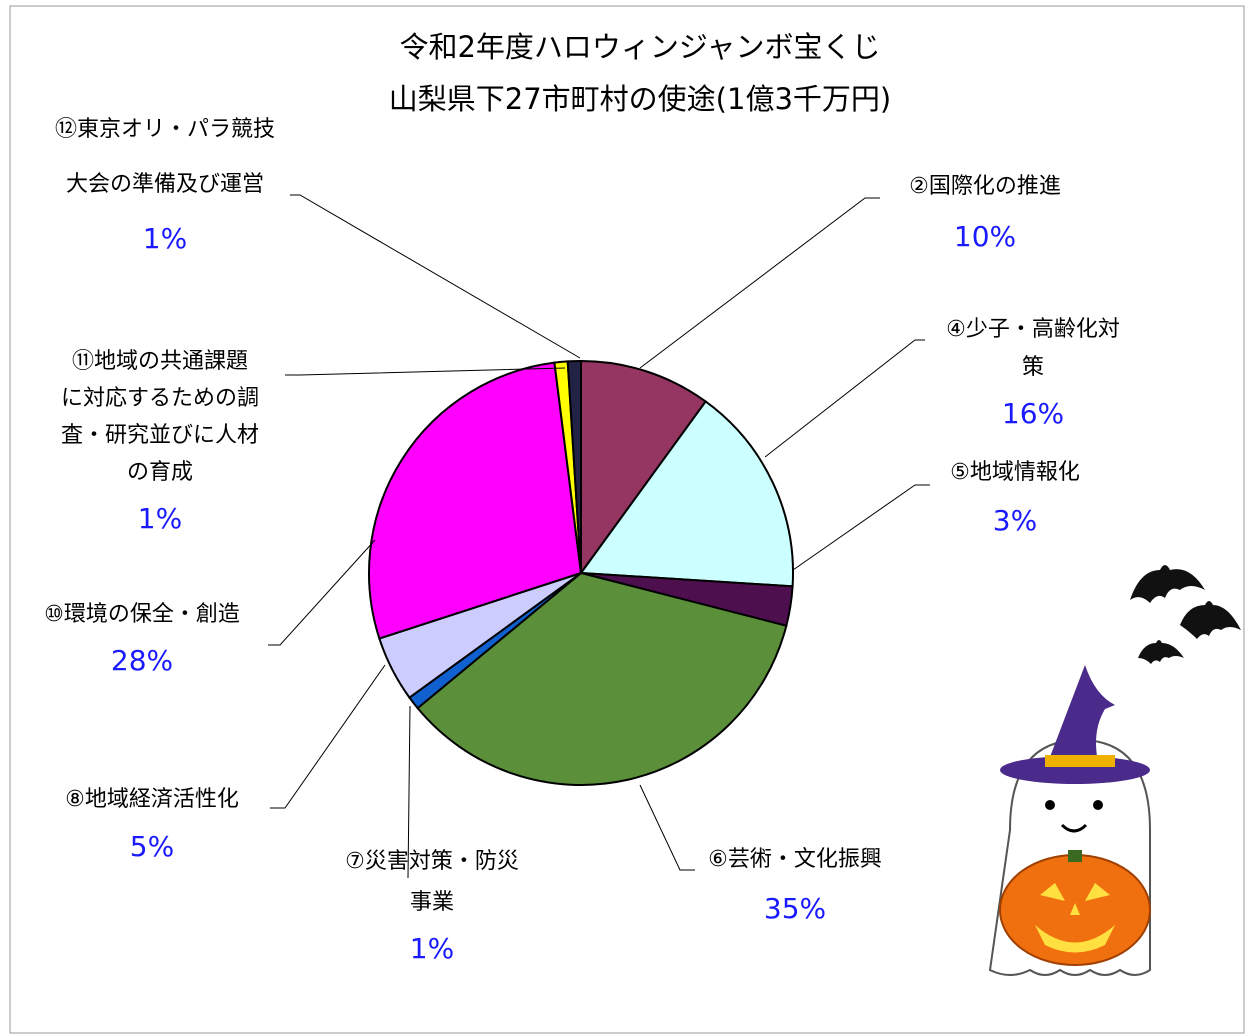 The width and height of the screenshot is (1246, 1035). Describe the element at coordinates (160, 361) in the screenshot. I see `category-label: ⑪地域の共通課題` at that location.